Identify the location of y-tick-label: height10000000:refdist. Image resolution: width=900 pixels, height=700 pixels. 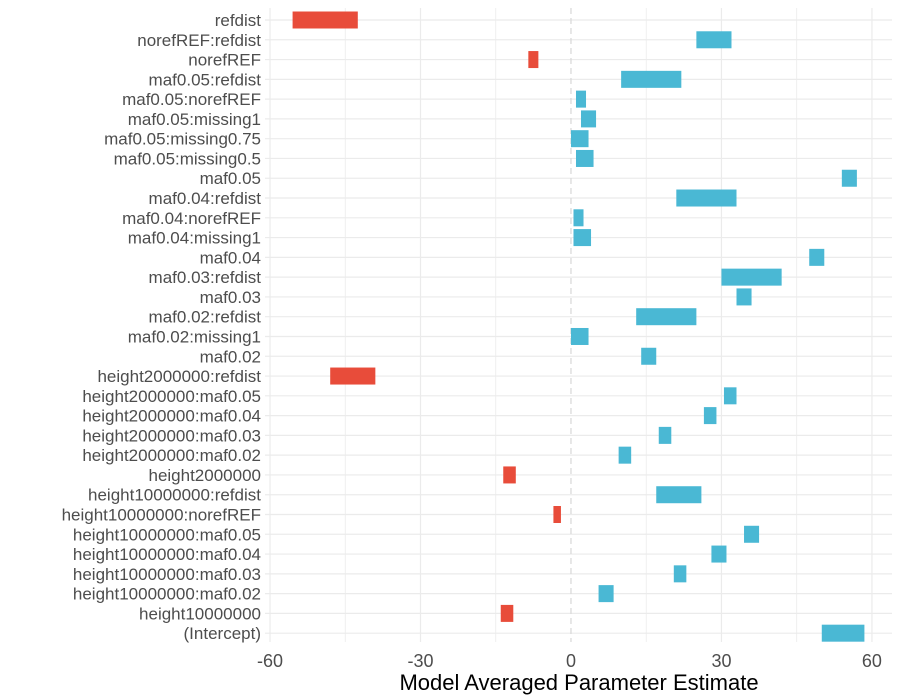
(174, 495).